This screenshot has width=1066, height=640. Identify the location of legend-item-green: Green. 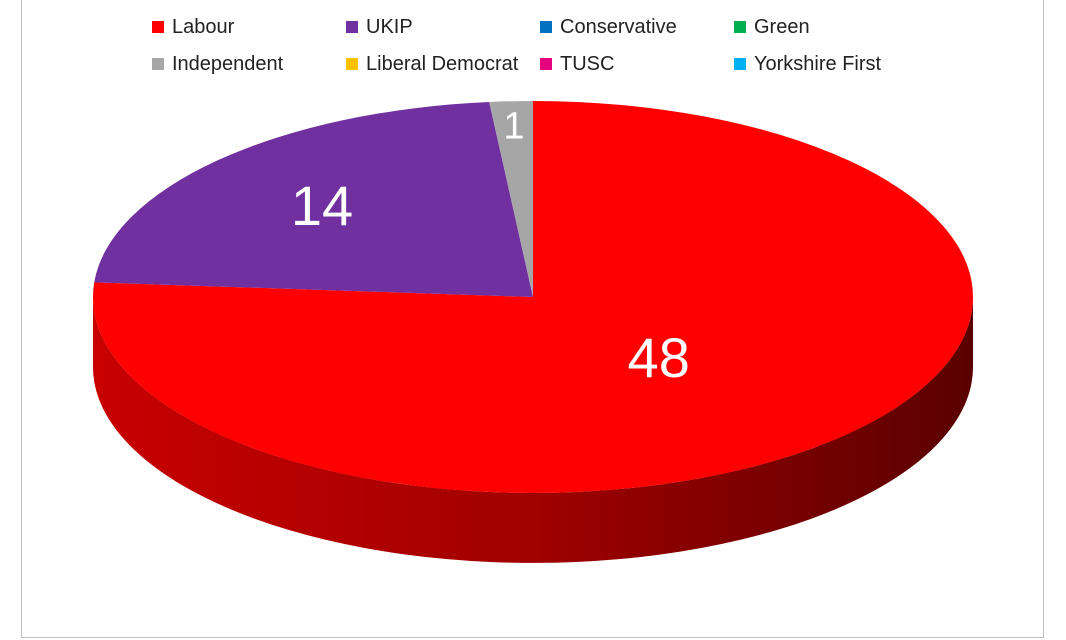
(831, 27).